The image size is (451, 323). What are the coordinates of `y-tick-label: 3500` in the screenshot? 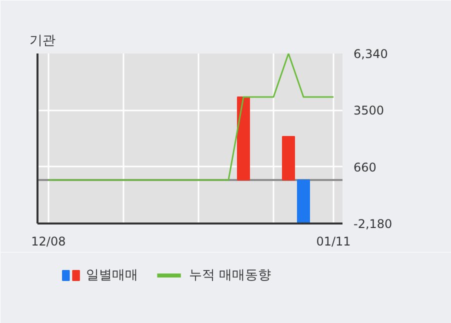 It's located at (369, 111).